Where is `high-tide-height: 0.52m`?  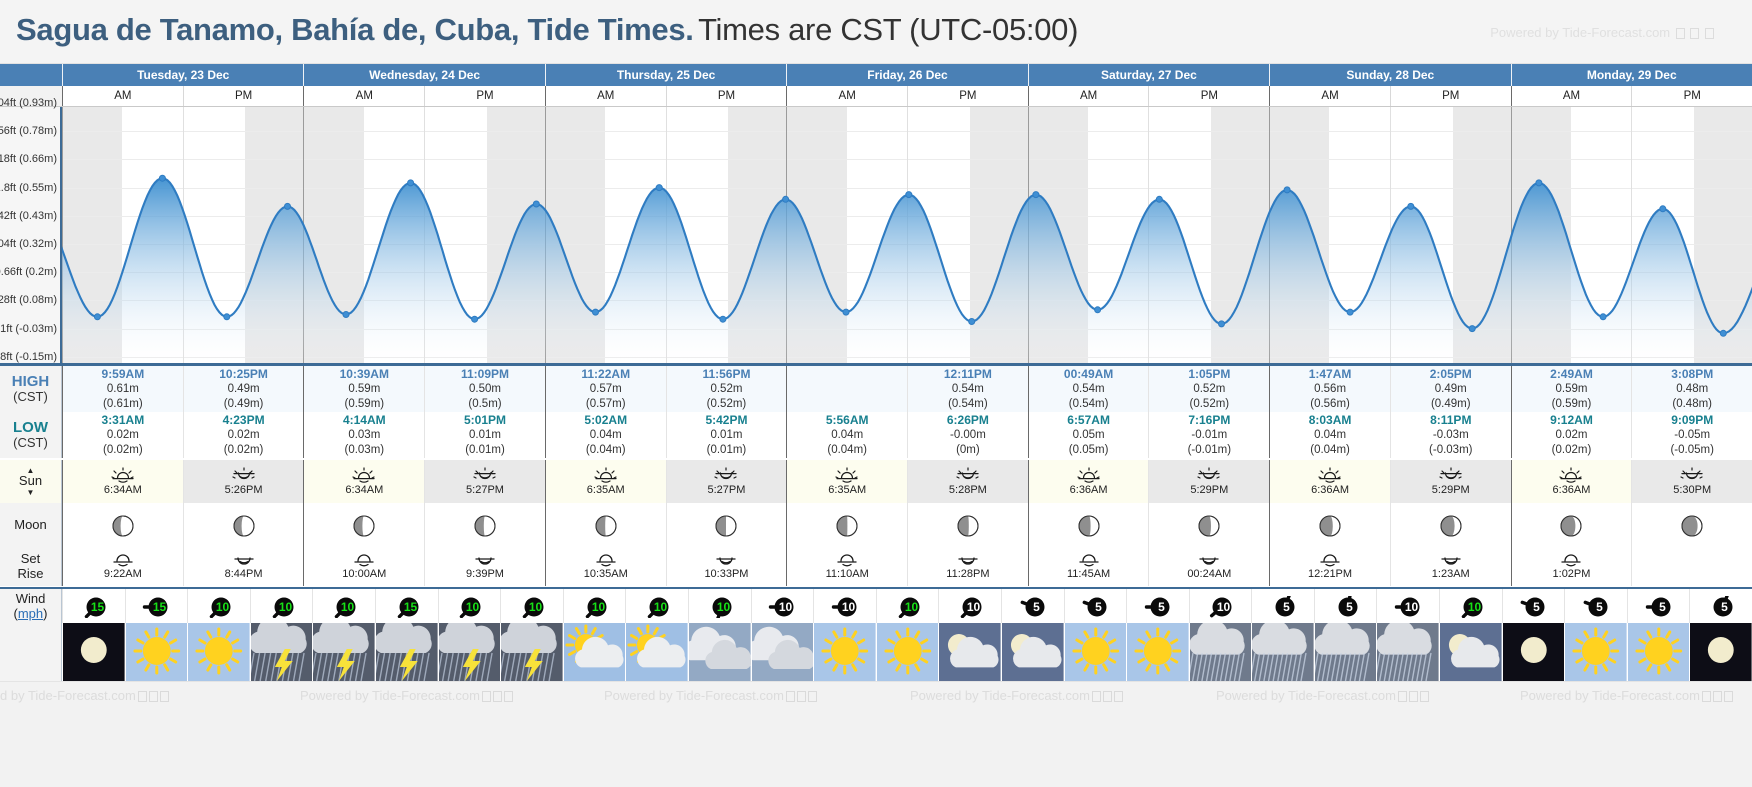 high-tide-height: 0.52m is located at coordinates (1209, 389).